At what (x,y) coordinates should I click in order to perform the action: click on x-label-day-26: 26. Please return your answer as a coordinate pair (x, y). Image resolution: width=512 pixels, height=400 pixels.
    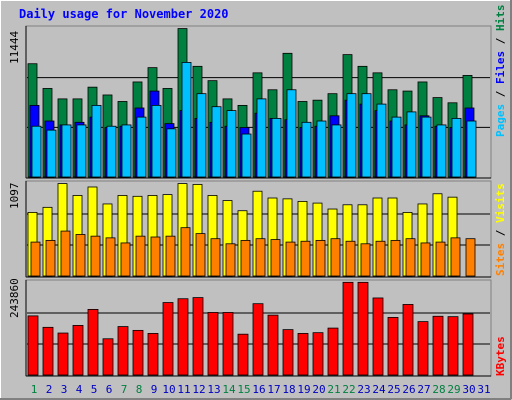
    Looking at the image, I should click on (408, 389).